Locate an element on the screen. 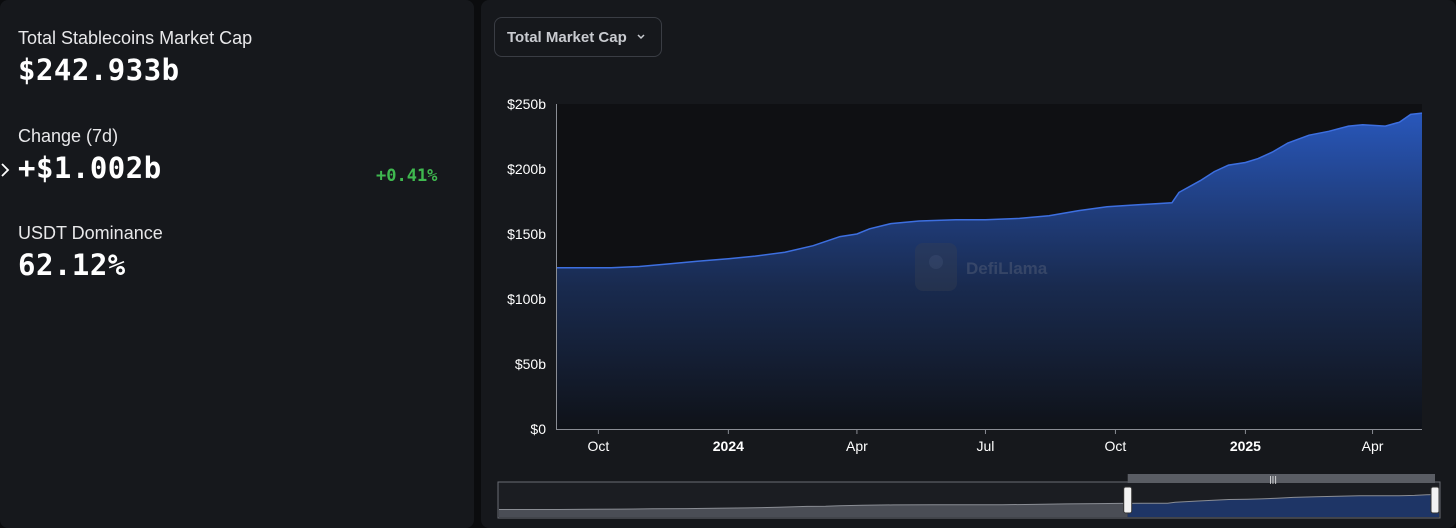  change-value: +$1.002b is located at coordinates (90, 168).